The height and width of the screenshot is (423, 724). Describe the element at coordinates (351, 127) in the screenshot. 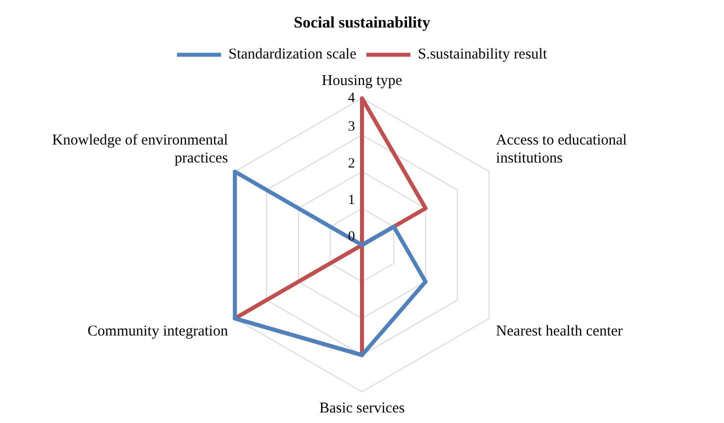

I see `y-tick-label: 3` at that location.